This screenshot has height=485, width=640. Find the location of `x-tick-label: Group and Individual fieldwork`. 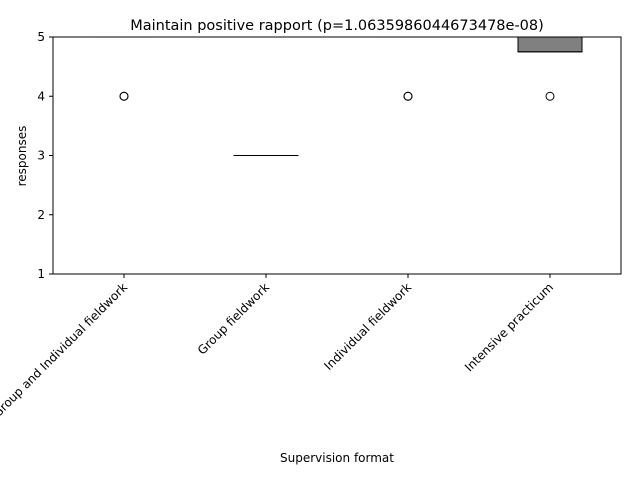

x-tick-label: Group and Individual fieldwork is located at coordinates (65, 350).